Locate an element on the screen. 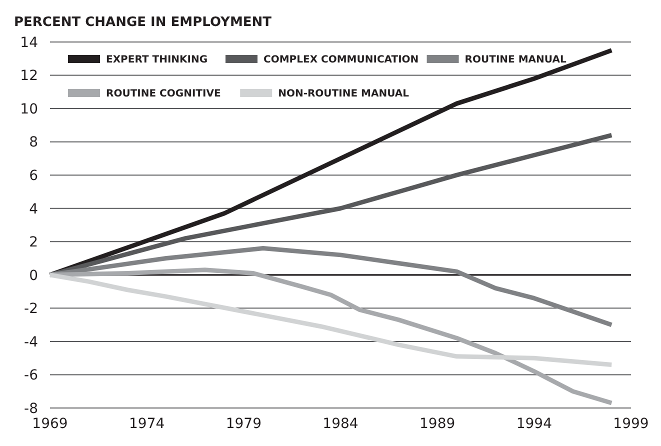 The height and width of the screenshot is (446, 661). y-tick-label: 6 is located at coordinates (33, 176).